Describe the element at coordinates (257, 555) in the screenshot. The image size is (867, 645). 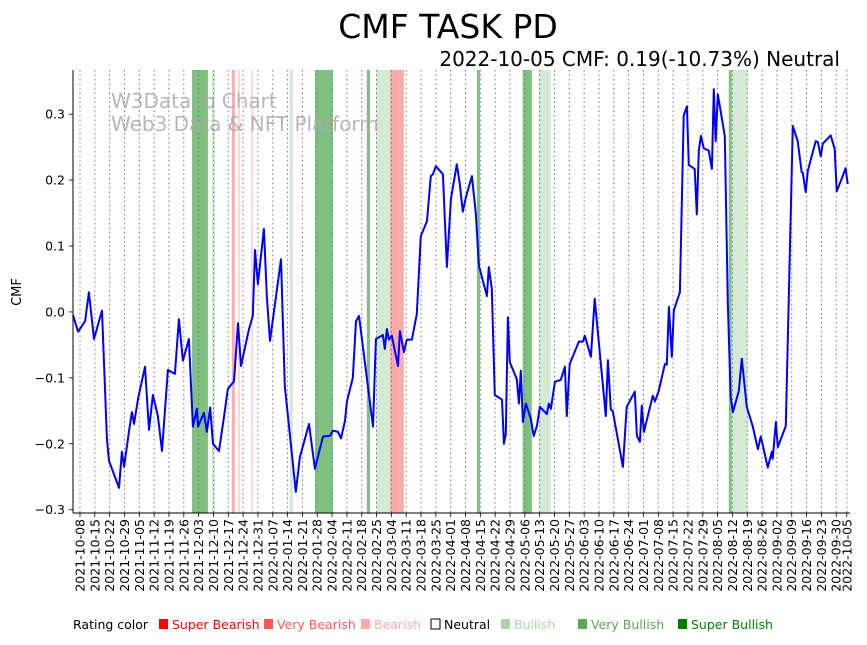
I see `x-tick-label: 2021-12-31` at that location.